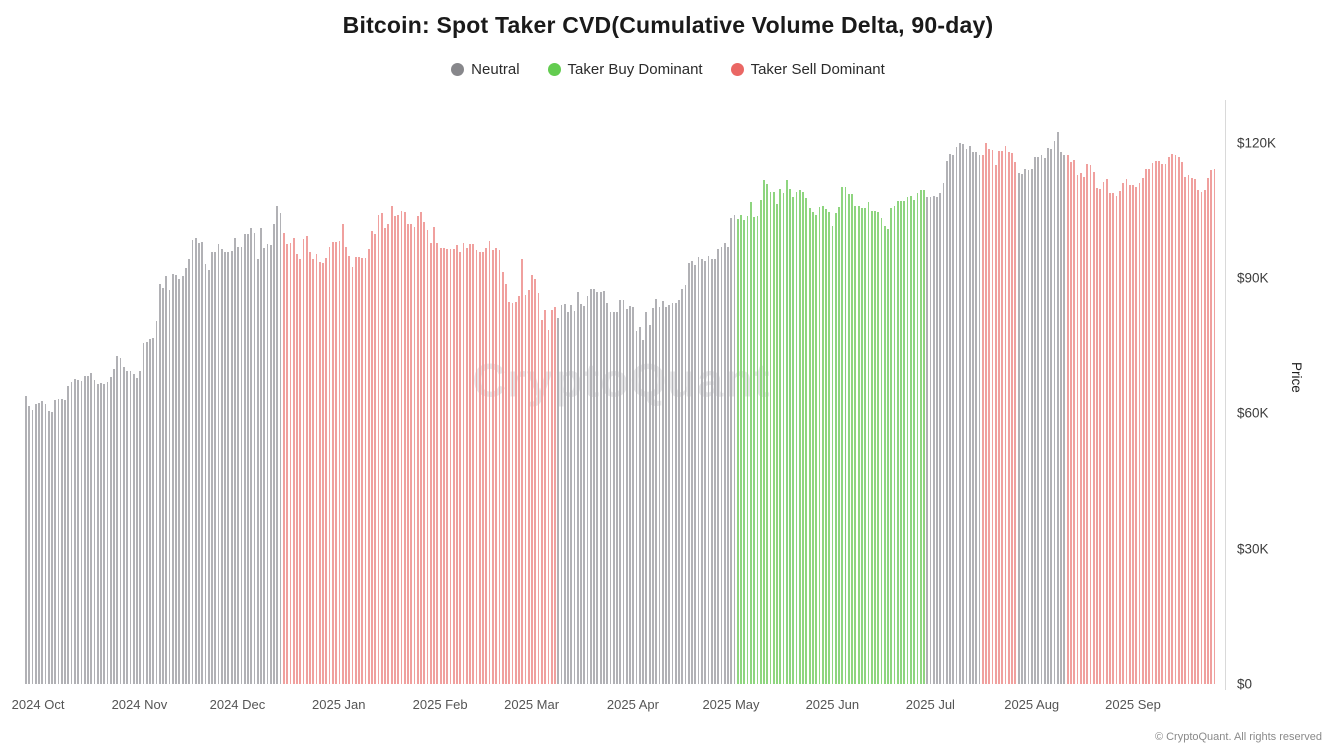  Describe the element at coordinates (485, 69) in the screenshot. I see `legend-item-neutral: Neutral` at that location.